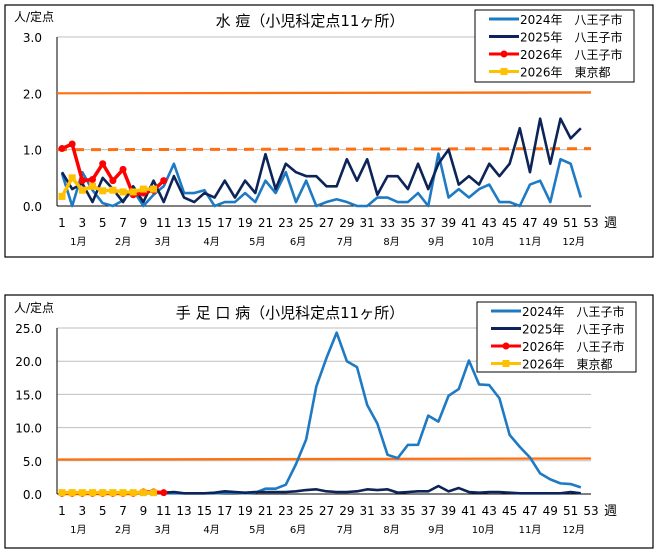 The height and width of the screenshot is (550, 655). What do you see at coordinates (324, 93) in the screenshot?
I see `threshold-line-solid` at bounding box center [324, 93].